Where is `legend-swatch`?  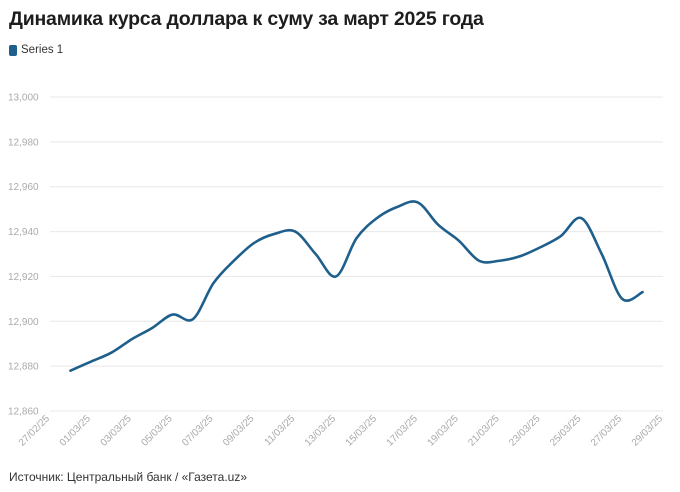 legend-swatch is located at coordinates (13, 50).